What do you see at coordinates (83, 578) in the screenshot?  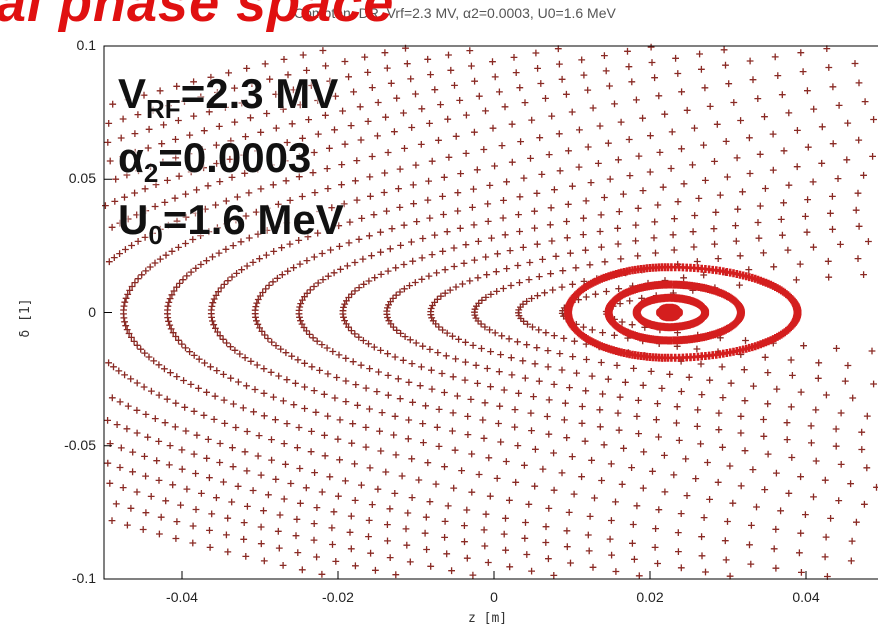 I see `y-tick-label: -0.1` at bounding box center [83, 578].